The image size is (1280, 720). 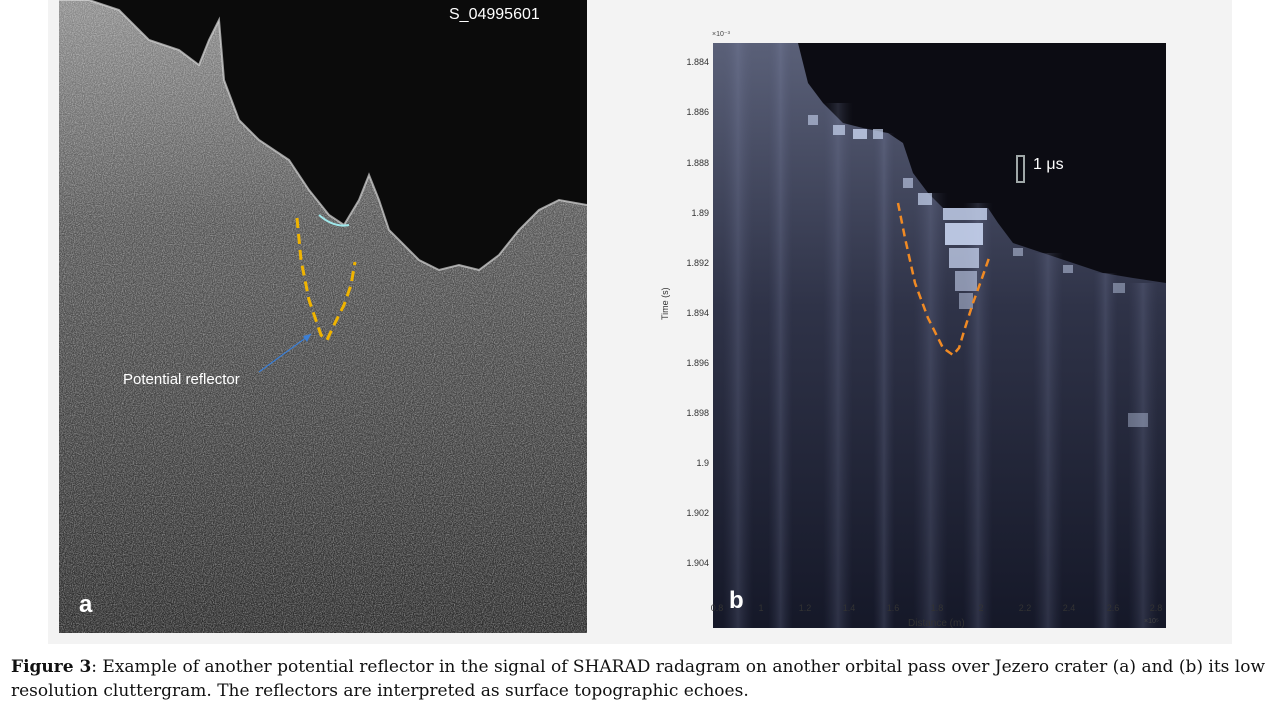 What do you see at coordinates (697, 263) in the screenshot?
I see `y-tick-label: 1.892` at bounding box center [697, 263].